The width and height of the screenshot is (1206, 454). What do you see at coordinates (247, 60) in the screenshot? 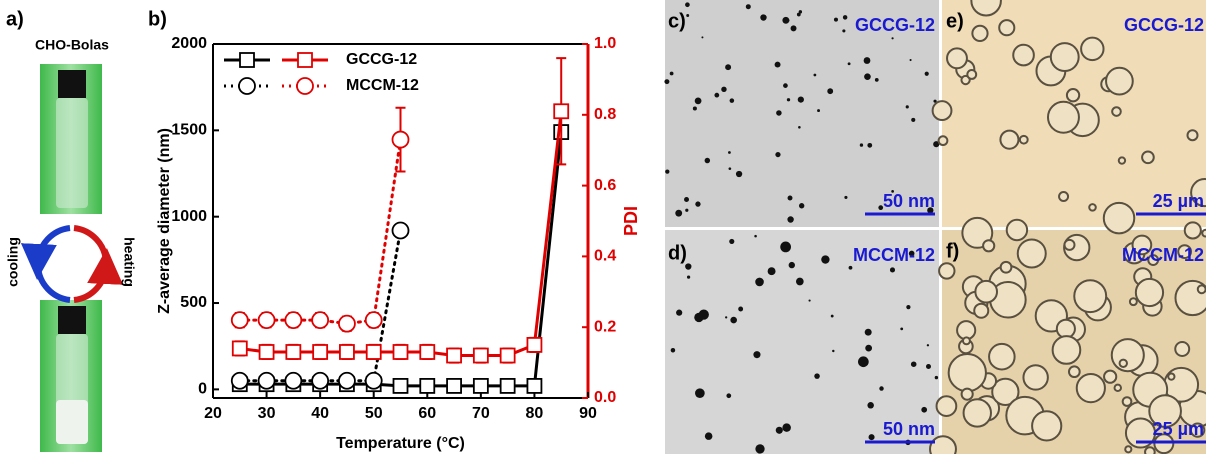
I see `legend-marker` at bounding box center [247, 60].